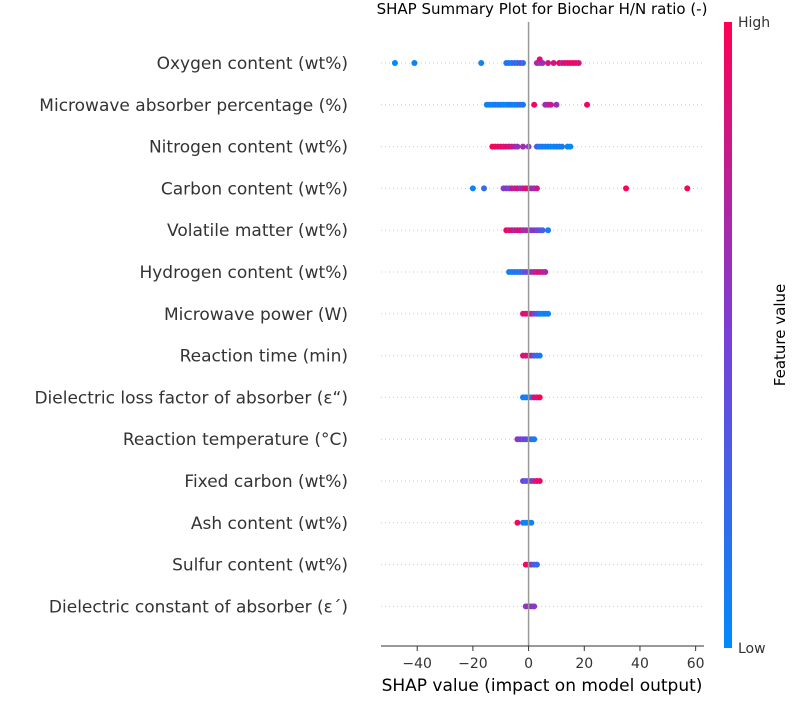 This screenshot has width=800, height=710. Describe the element at coordinates (528, 664) in the screenshot. I see `x-tick-label: 0` at that location.